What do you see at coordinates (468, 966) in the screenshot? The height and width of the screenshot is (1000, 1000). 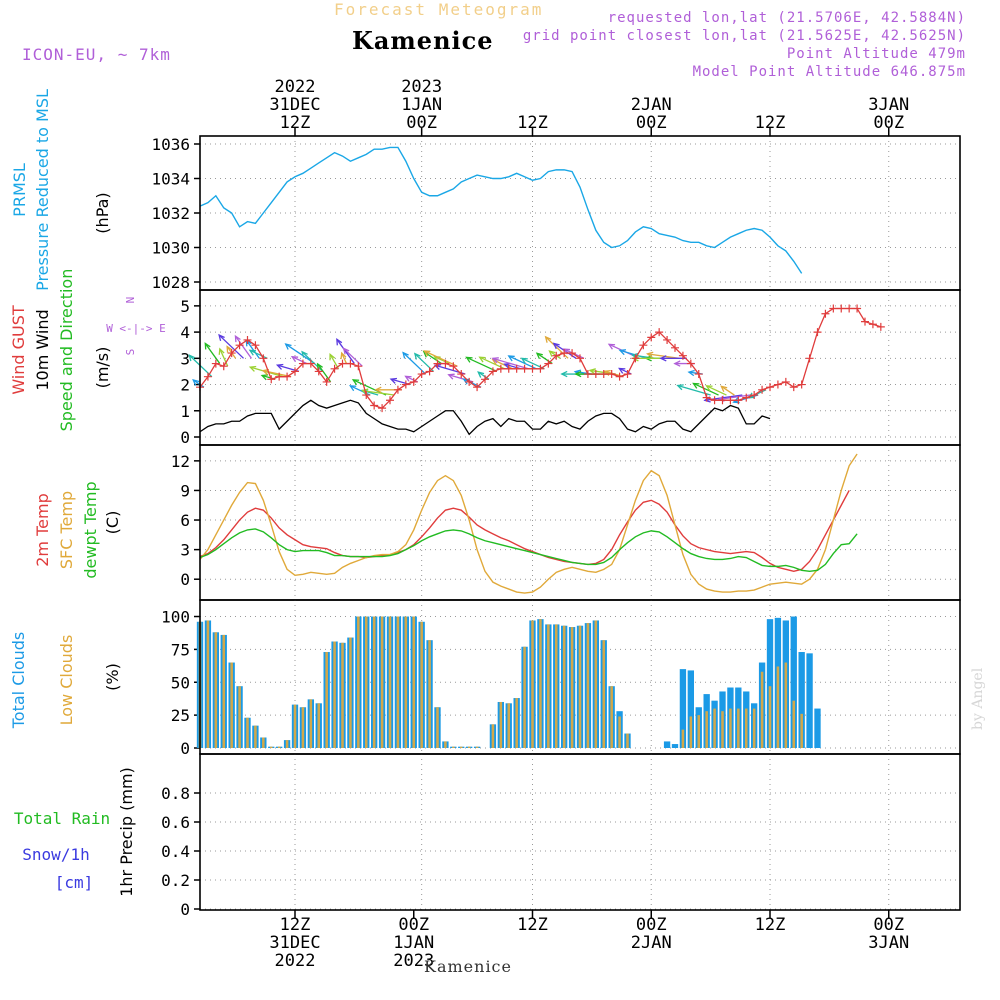 I see `footer-location: Kamenice` at bounding box center [468, 966].